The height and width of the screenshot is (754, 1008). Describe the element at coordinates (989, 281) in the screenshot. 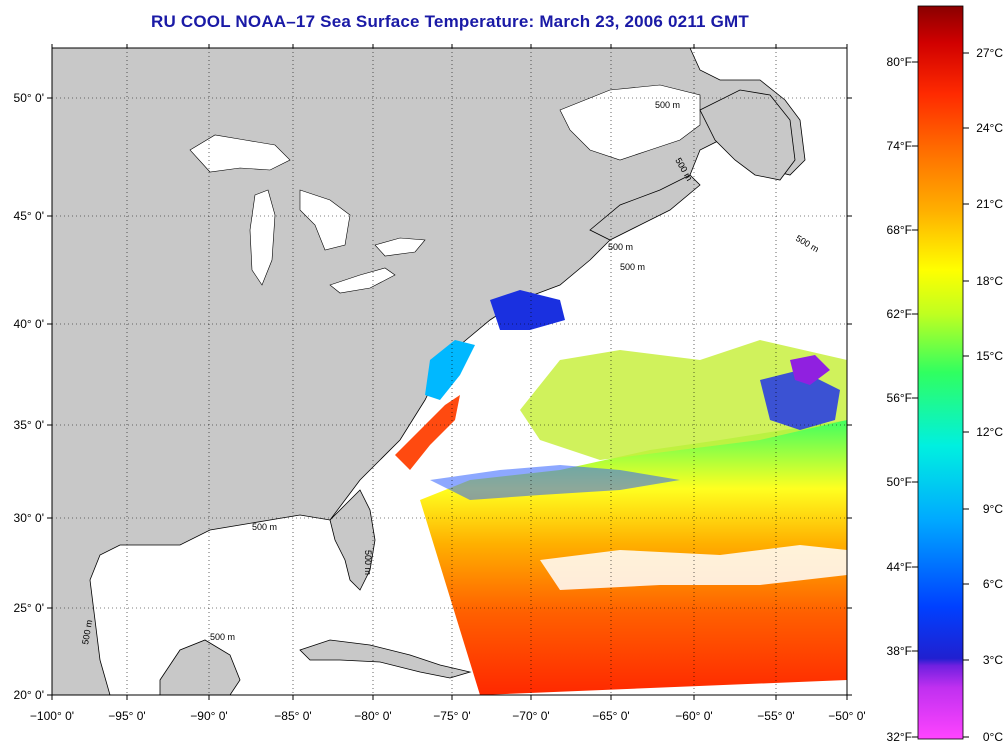

I see `colorbar-celsius-label: 18°C` at that location.